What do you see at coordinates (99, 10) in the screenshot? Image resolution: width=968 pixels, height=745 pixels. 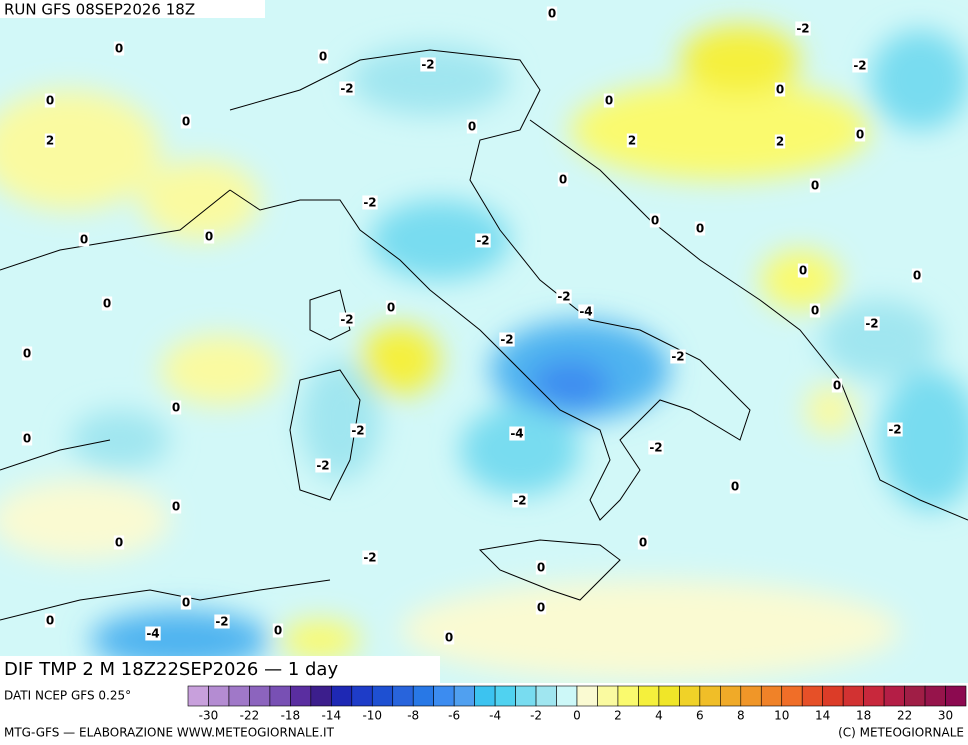 I see `run-label: RUN GFS 08SEP2026 18Z` at bounding box center [99, 10].